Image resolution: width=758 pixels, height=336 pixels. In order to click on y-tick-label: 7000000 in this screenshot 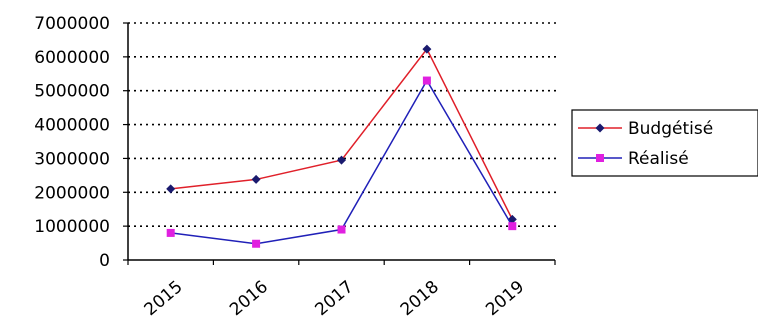, I will do `click(72, 24)`.